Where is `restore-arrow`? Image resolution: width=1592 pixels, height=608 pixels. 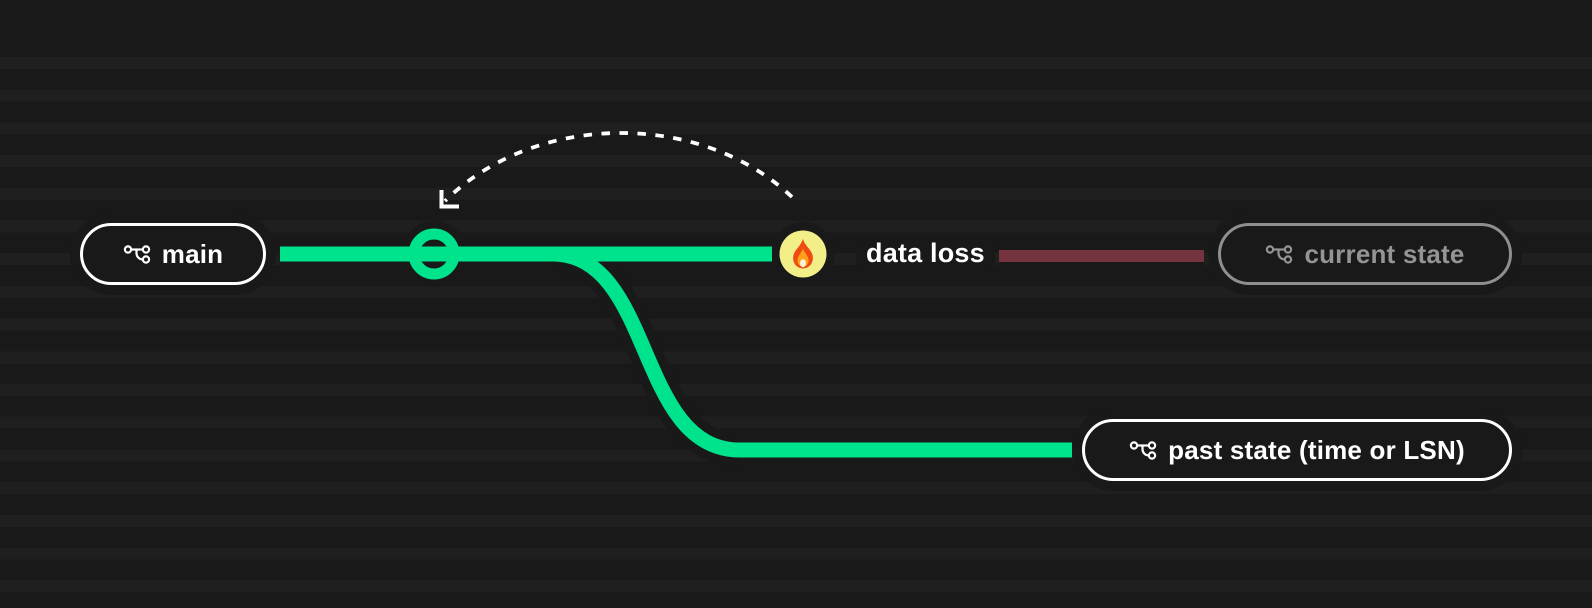 restore-arrow is located at coordinates (616, 170).